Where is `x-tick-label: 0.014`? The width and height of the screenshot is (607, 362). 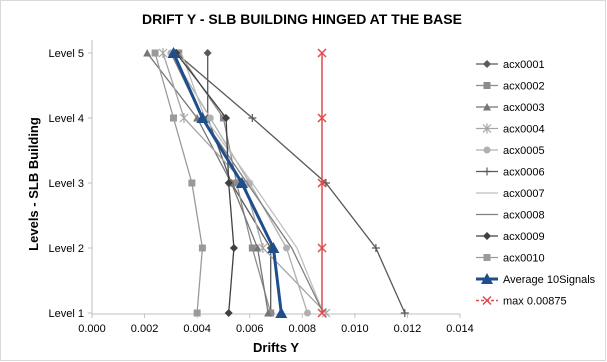
x-tick-label: 0.014 is located at coordinates (460, 329).